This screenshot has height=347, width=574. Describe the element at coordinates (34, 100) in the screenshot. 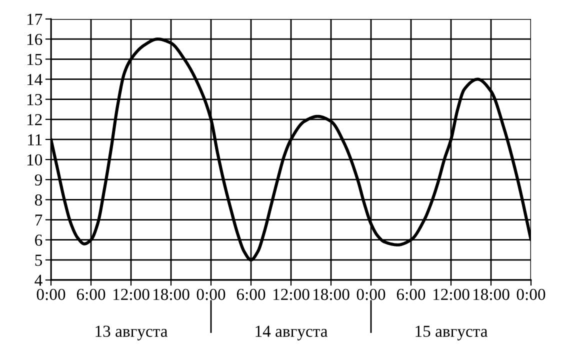

I see `y-tick-label: 13` at that location.